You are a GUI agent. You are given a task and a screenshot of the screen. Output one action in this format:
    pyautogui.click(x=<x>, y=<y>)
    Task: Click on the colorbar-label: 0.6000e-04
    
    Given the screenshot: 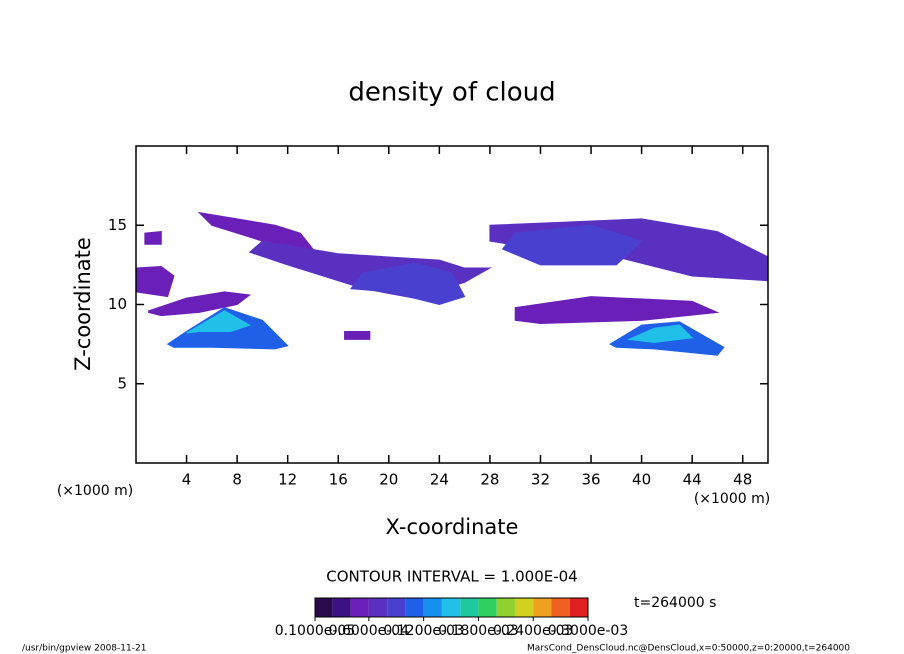 What is the action you would take?
    pyautogui.click(x=369, y=631)
    